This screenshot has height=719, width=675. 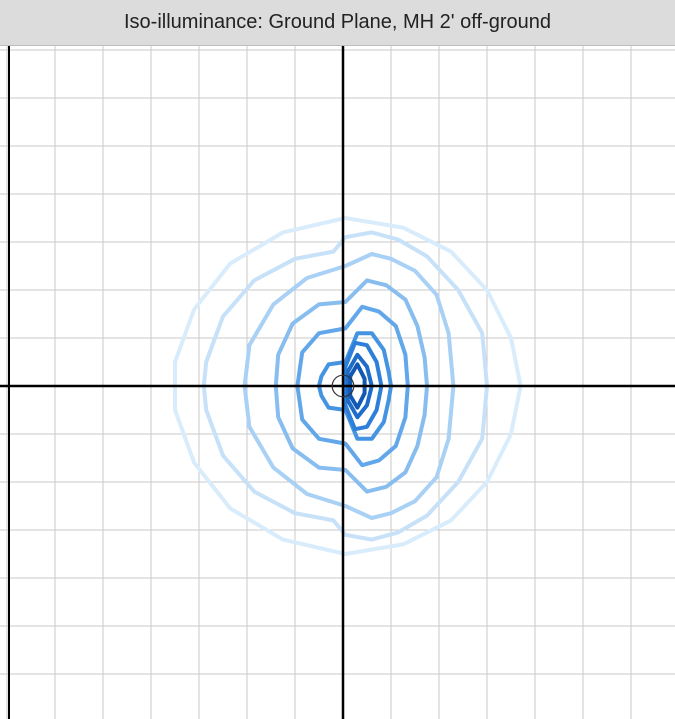 I want to click on fixture-layer, so click(x=343, y=386).